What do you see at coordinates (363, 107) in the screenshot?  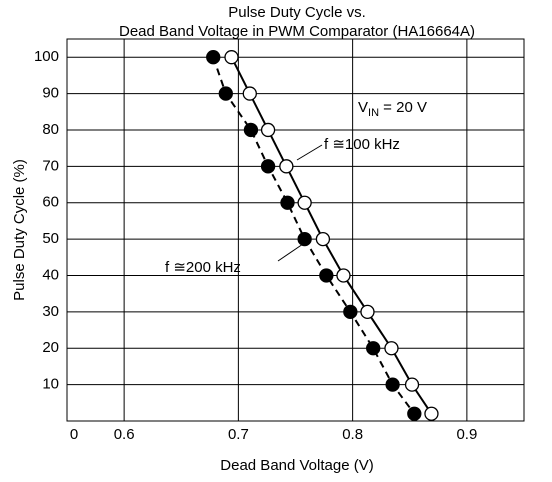 I see `annotation-main: V` at bounding box center [363, 107].